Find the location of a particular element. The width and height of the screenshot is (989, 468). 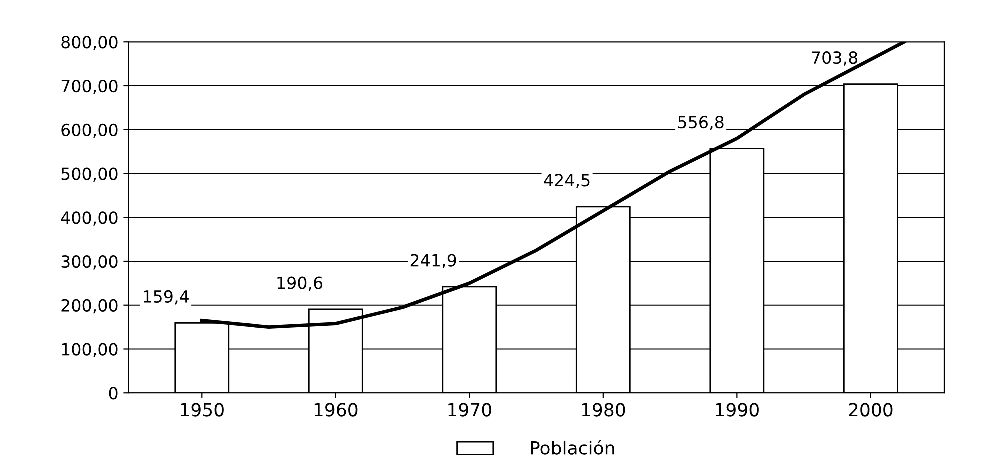

data-label: 241,9 is located at coordinates (433, 261).